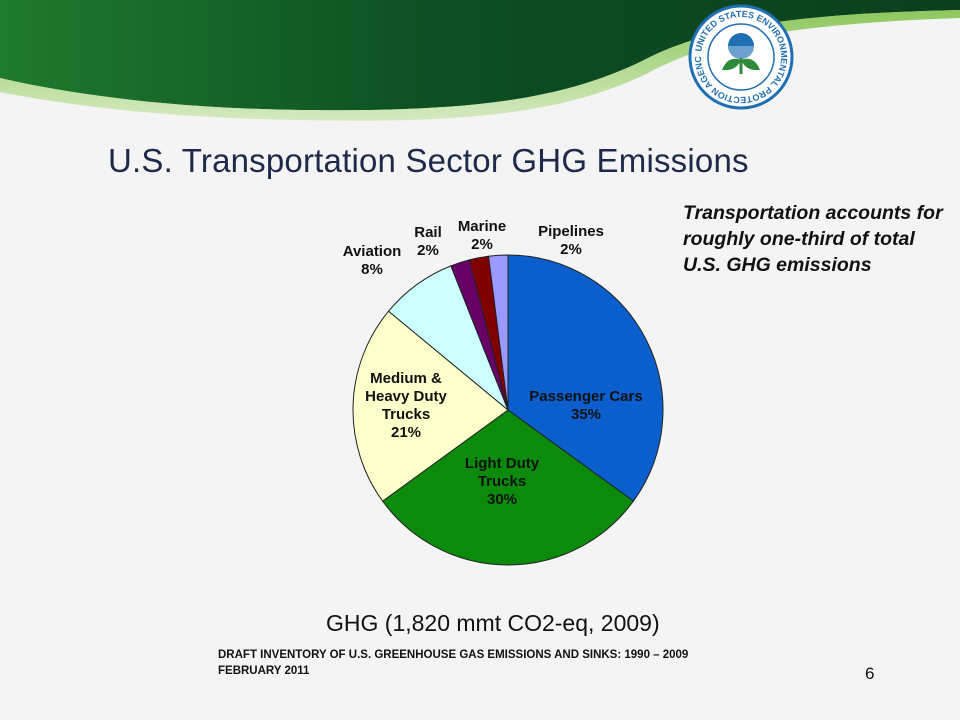 The width and height of the screenshot is (960, 720). What do you see at coordinates (406, 405) in the screenshot?
I see `pie-label-medium-heavy-duty-trucks: Medium & Heavy Duty Trucks 21%` at bounding box center [406, 405].